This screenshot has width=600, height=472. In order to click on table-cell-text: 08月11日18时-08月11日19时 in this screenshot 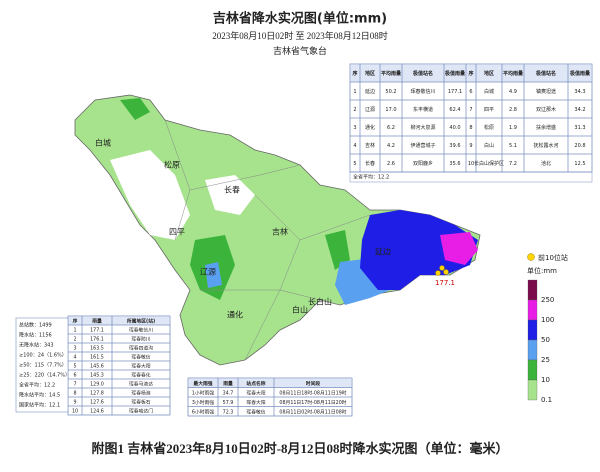, I will do `click(312, 392)`.